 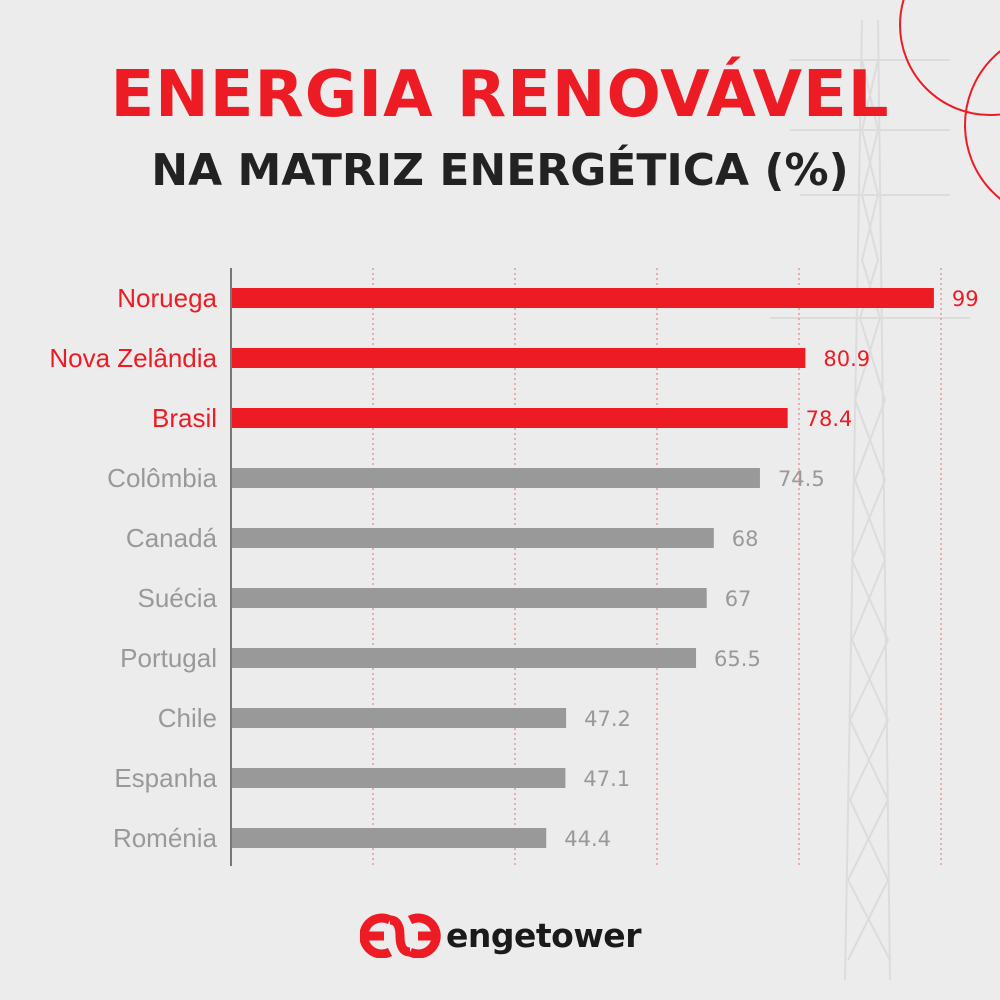 What do you see at coordinates (184, 418) in the screenshot?
I see `category-label: Brasil` at bounding box center [184, 418].